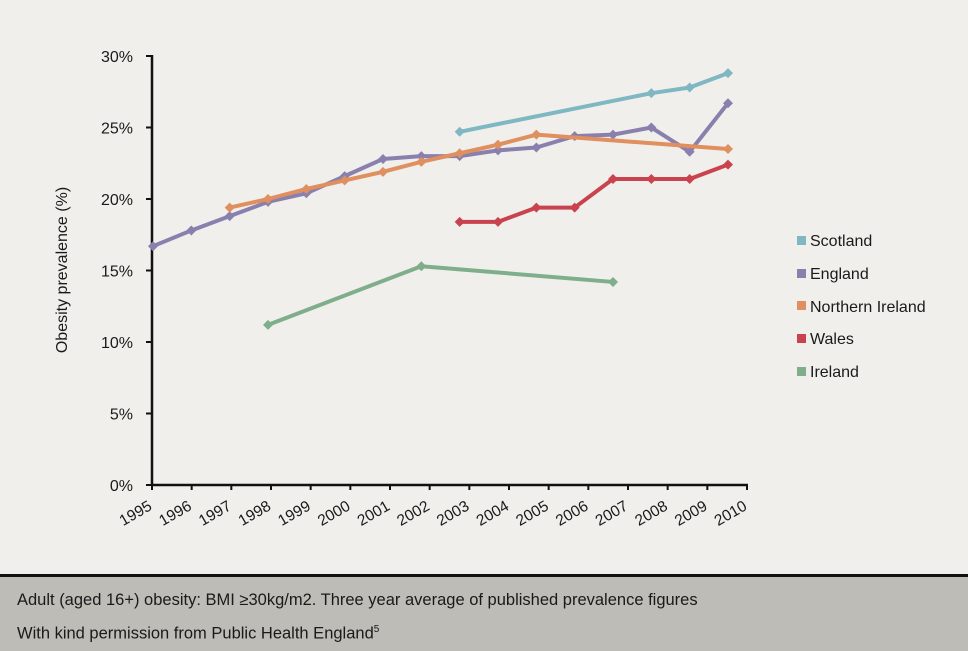 The image size is (968, 651). I want to click on legend-item-northern-ireland: Northern Ireland, so click(861, 307).